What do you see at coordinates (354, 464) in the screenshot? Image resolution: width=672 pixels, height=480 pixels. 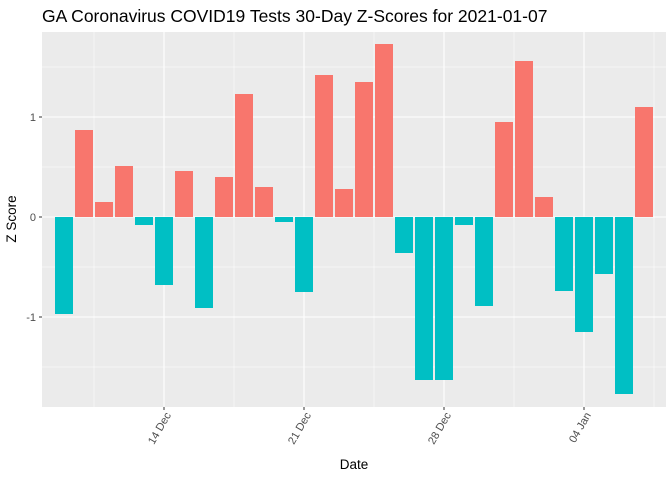 I see `x-axis-title: Date` at bounding box center [354, 464].